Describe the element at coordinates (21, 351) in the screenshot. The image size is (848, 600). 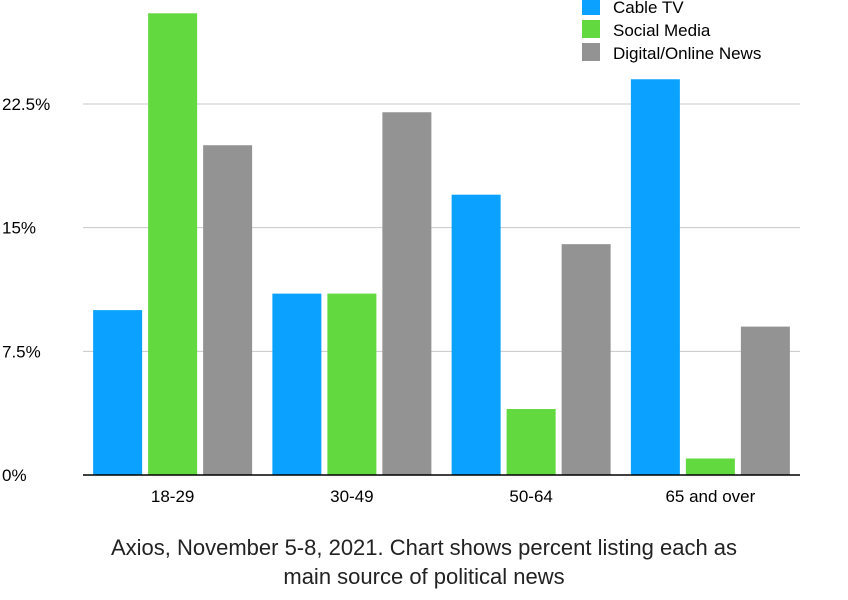
I see `y-tick-label: 7.5%` at that location.